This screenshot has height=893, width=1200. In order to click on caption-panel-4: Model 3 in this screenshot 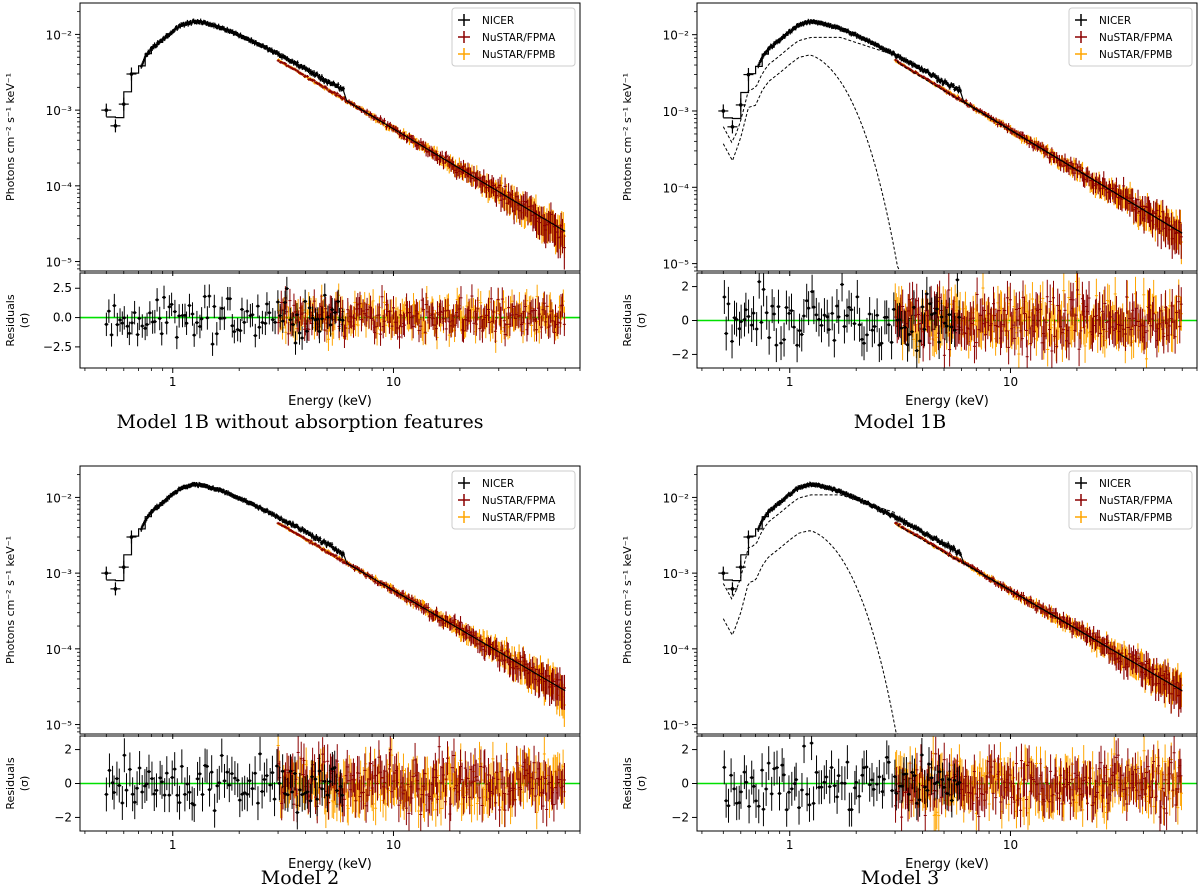, I will do `click(900, 878)`.